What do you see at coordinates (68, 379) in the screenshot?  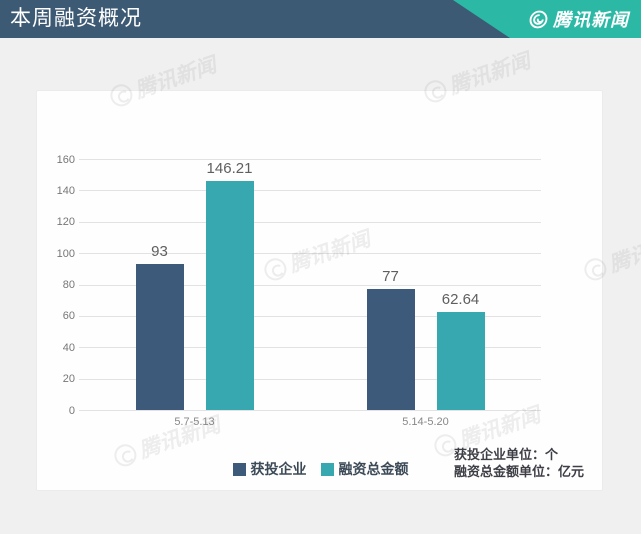 I see `y-axis-tick-label: 20` at bounding box center [68, 379].